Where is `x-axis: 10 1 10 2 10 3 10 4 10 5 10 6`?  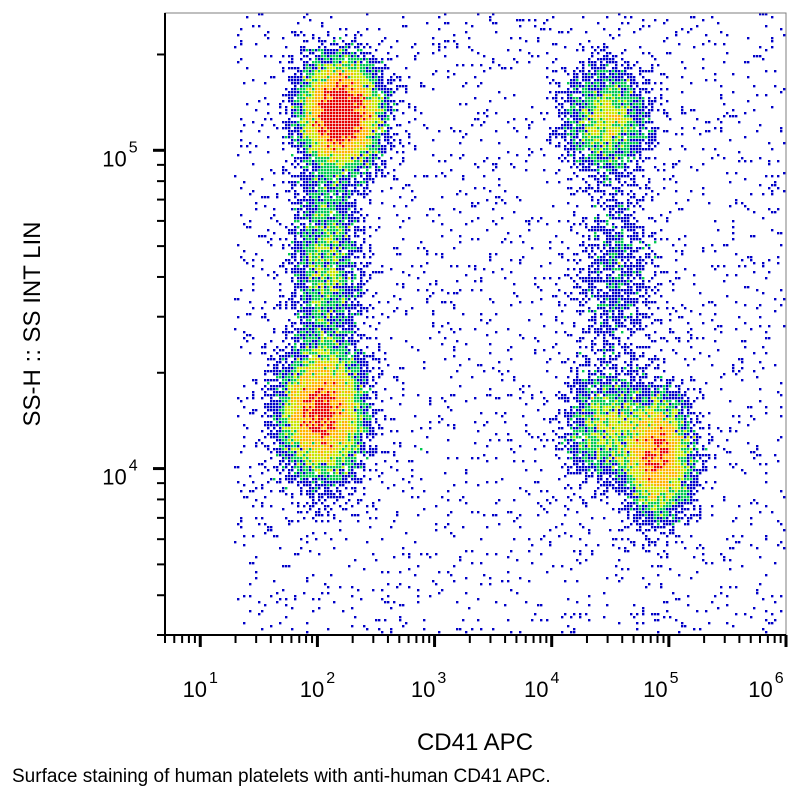
x-axis: 10 1 10 2 10 3 10 4 10 5 10 6 is located at coordinates (476, 668).